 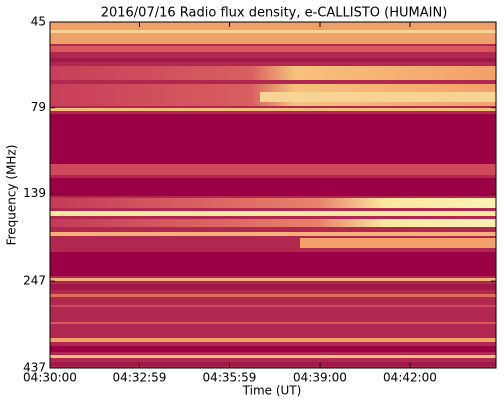 I want to click on y-tick-label: 79, so click(x=38, y=107).